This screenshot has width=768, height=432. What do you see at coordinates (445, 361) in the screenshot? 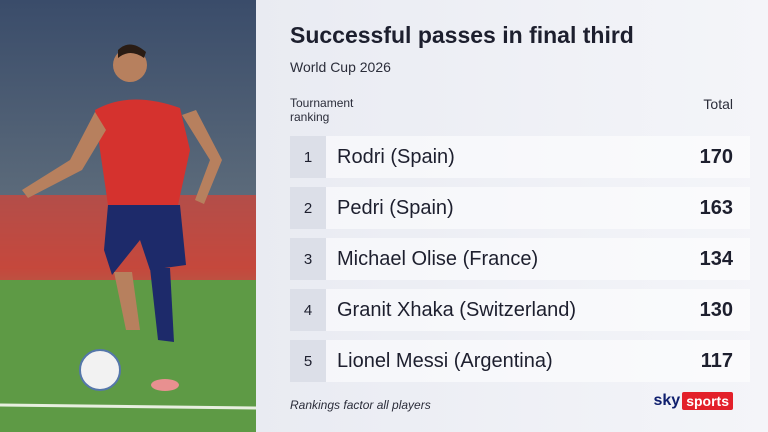
I see `player-name: Lionel Messi (Argentina)` at bounding box center [445, 361].